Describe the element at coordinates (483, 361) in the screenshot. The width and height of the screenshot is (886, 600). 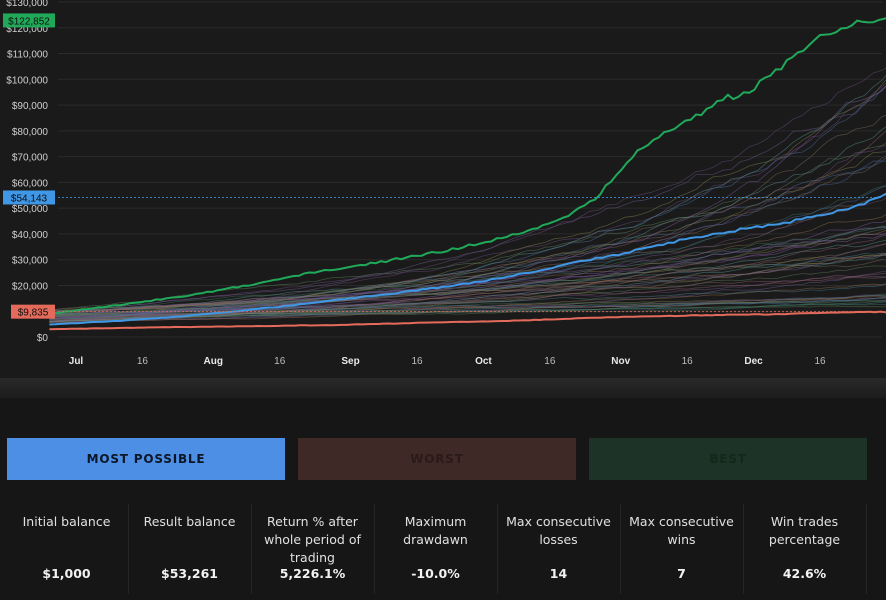
I see `x-tick-label: Oct` at that location.